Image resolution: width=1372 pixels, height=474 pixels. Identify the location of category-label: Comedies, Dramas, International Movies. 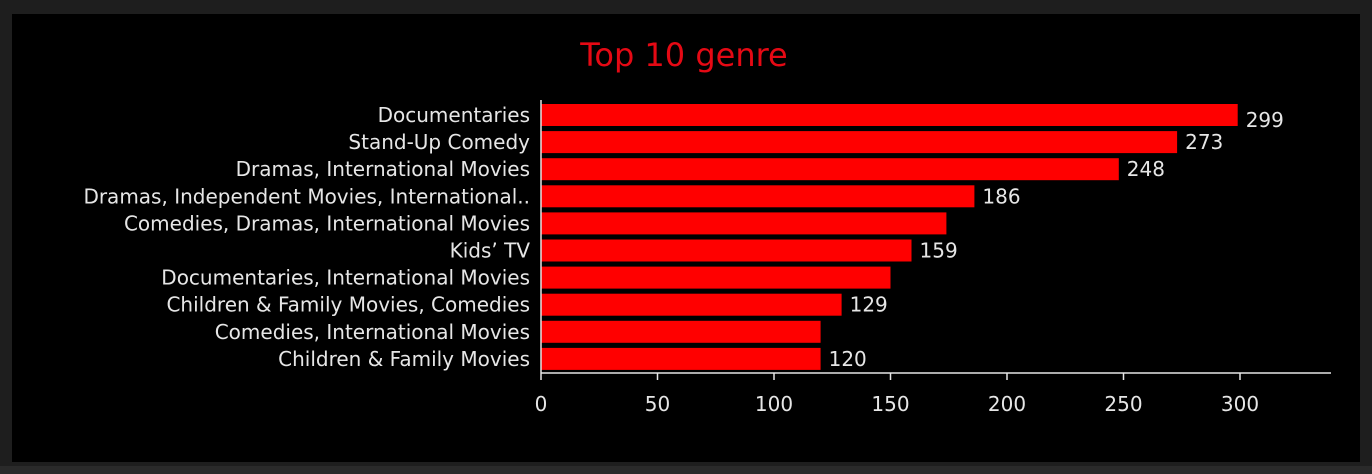
(327, 223).